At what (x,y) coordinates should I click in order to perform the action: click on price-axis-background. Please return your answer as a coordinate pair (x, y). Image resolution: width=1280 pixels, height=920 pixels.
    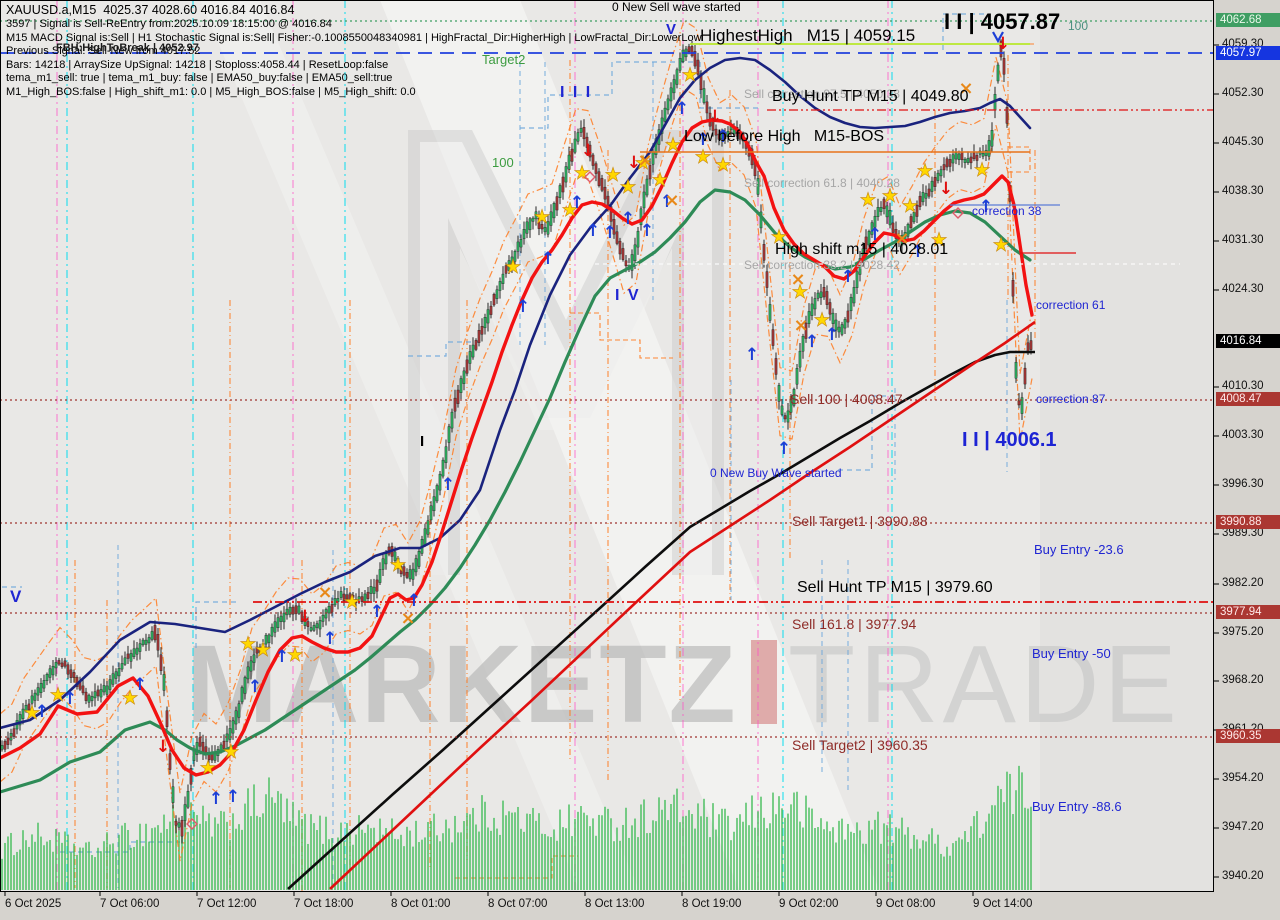
    Looking at the image, I should click on (1247, 460).